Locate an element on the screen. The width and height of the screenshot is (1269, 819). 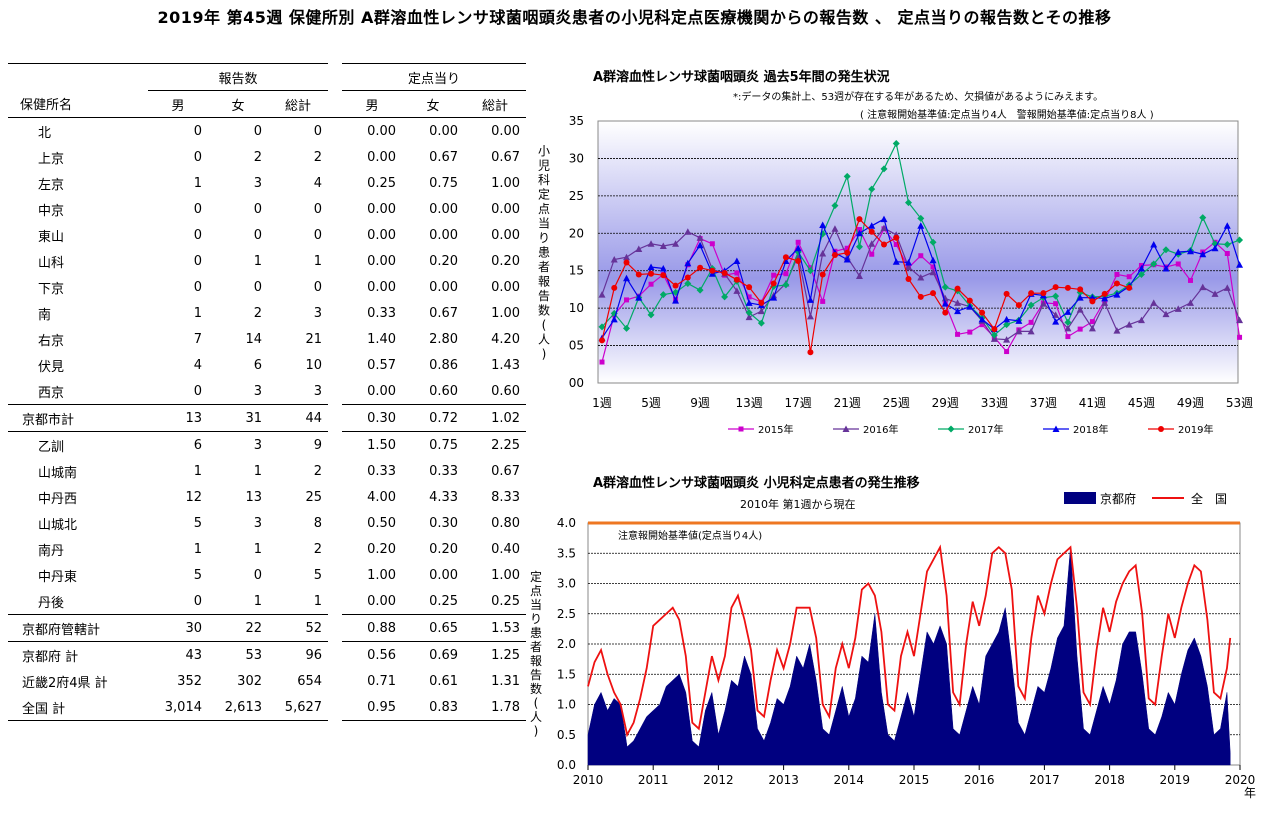
chart2-y-tick-label: 4.0 is located at coordinates (566, 523).